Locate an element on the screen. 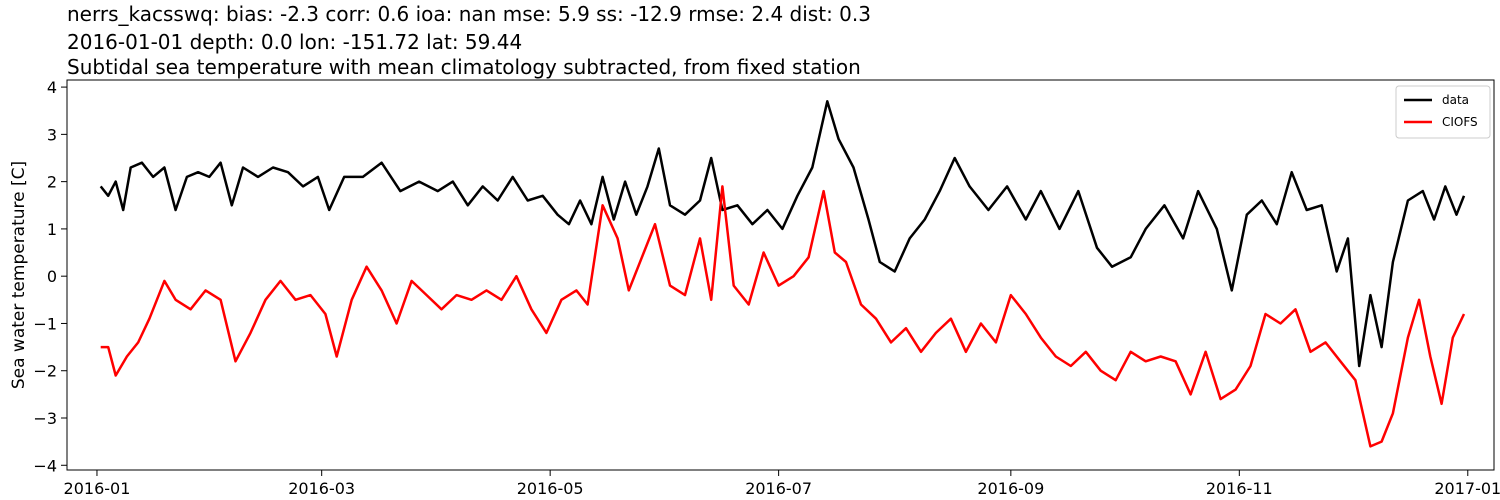  y-tick-label: 3 is located at coordinates (52, 134).